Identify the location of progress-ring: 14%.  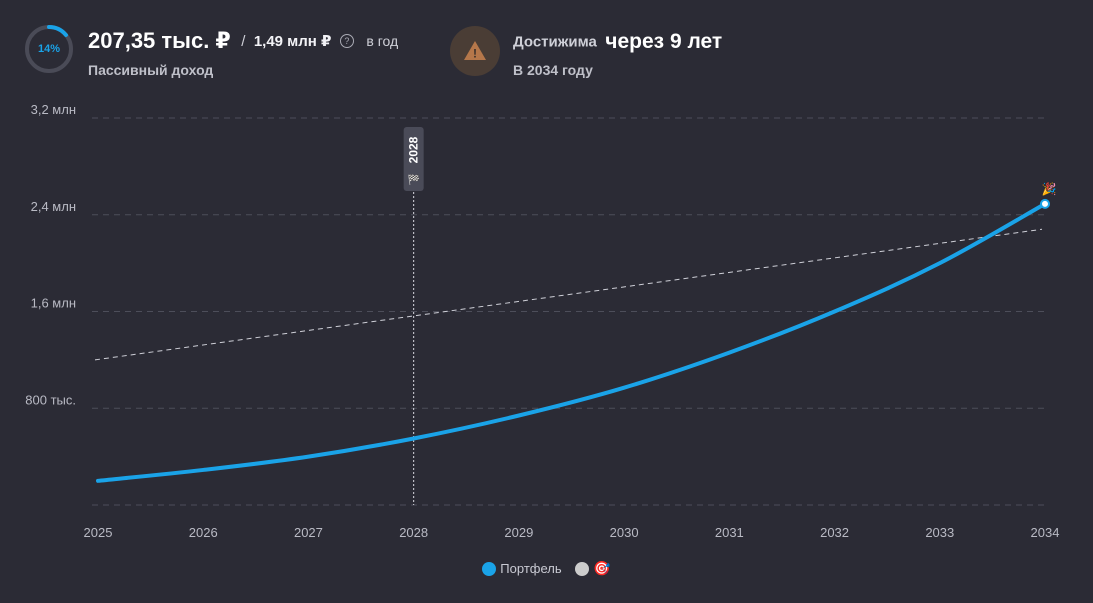
(49, 49).